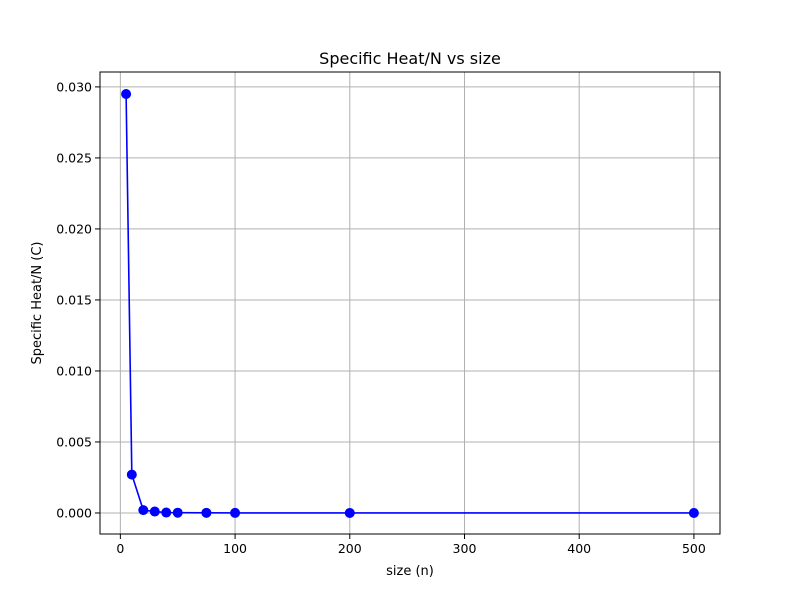 The image size is (800, 600). I want to click on y-tick-label: 0.010, so click(74, 370).